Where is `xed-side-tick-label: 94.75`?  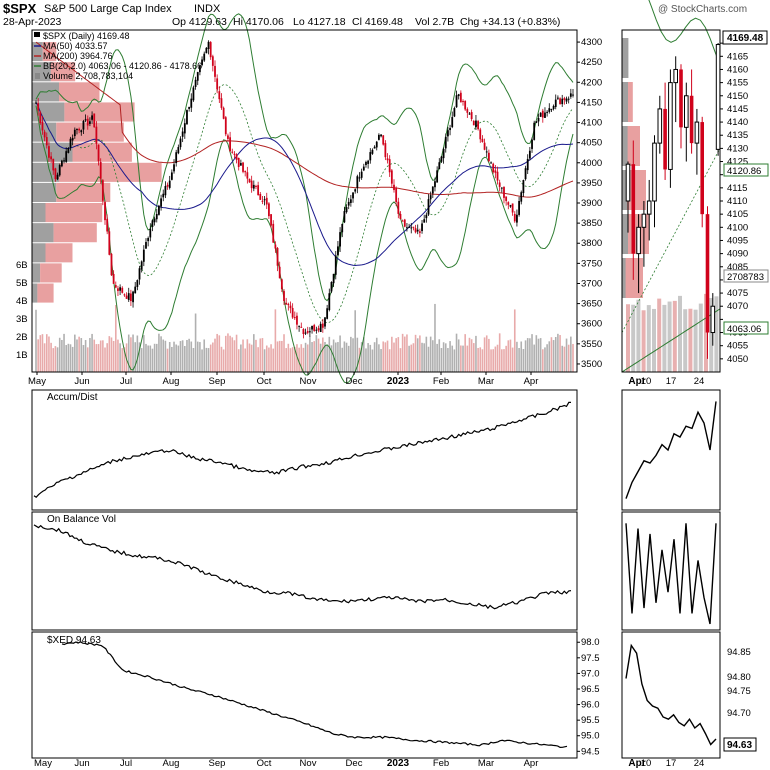
xed-side-tick-label: 94.75 is located at coordinates (739, 691).